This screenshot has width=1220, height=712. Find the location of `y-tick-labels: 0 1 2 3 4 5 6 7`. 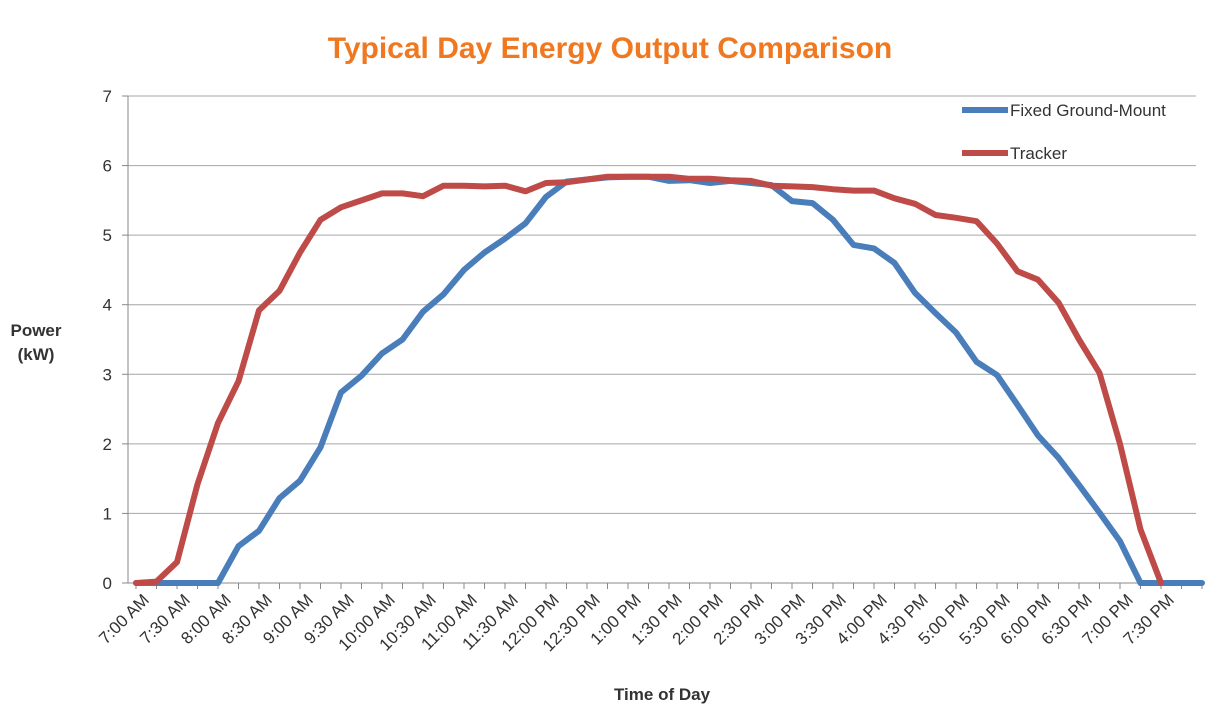

y-tick-labels: 0 1 2 3 4 5 6 7 is located at coordinates (107, 340).